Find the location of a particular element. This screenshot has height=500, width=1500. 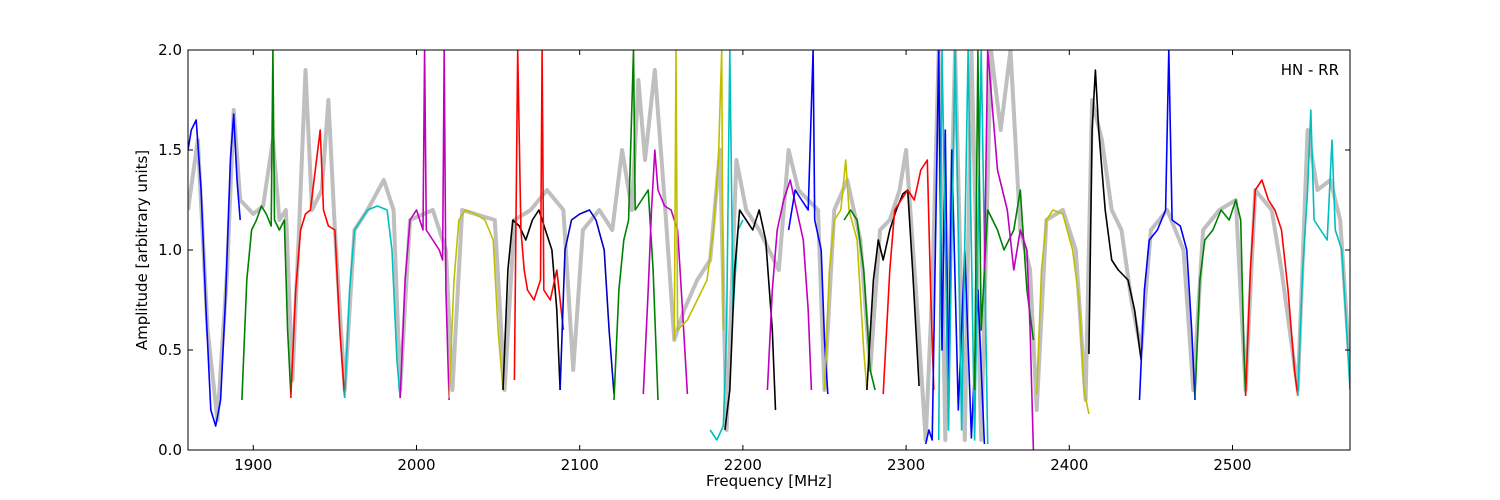

y-tick-label-4: 2.0 is located at coordinates (170, 50).